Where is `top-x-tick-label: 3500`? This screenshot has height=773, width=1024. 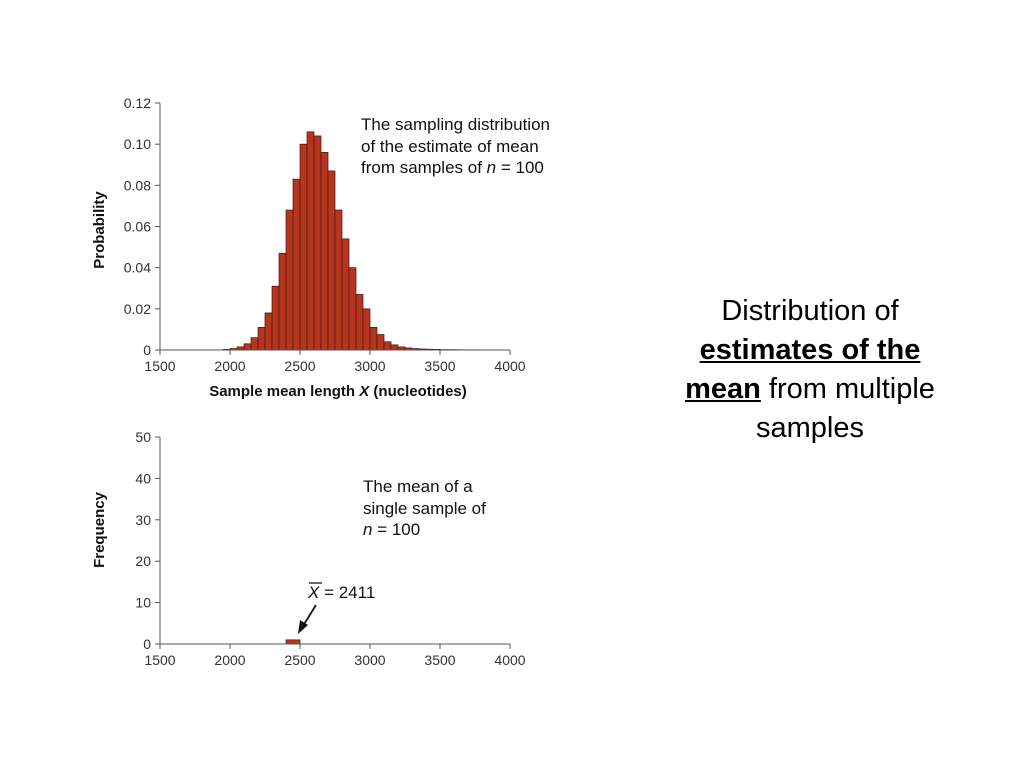 top-x-tick-label: 3500 is located at coordinates (439, 366).